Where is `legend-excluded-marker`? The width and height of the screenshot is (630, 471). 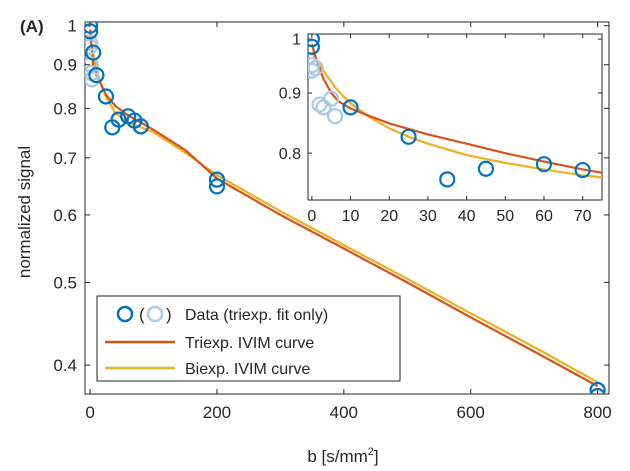 legend-excluded-marker is located at coordinates (155, 314).